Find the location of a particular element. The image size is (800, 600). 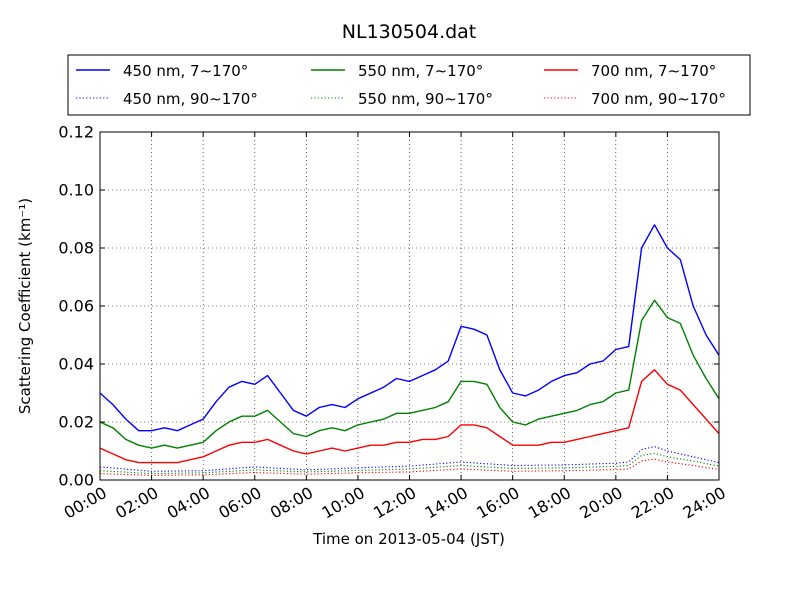

y-tick-label: 0.02 is located at coordinates (76, 422).